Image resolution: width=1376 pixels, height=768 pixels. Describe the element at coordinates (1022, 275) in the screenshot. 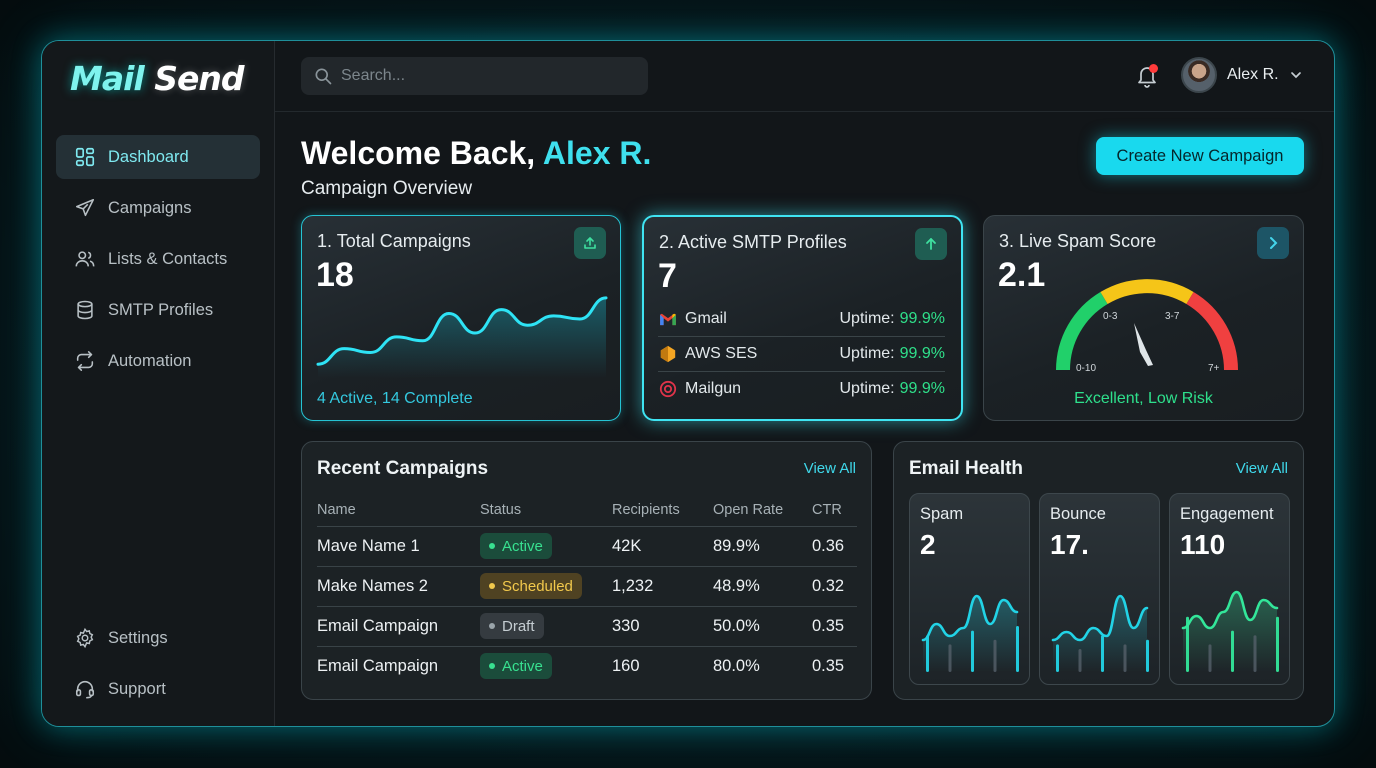

I see `card-value: 2.1` at that location.